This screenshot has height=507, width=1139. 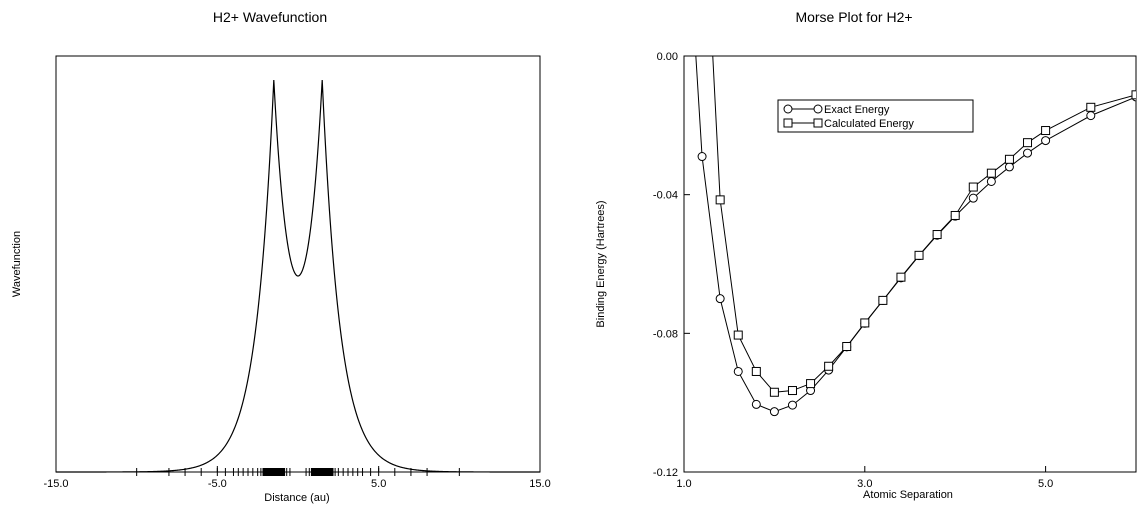 I want to click on wavefunction-title: H2+ Wavefunction, so click(x=270, y=17).